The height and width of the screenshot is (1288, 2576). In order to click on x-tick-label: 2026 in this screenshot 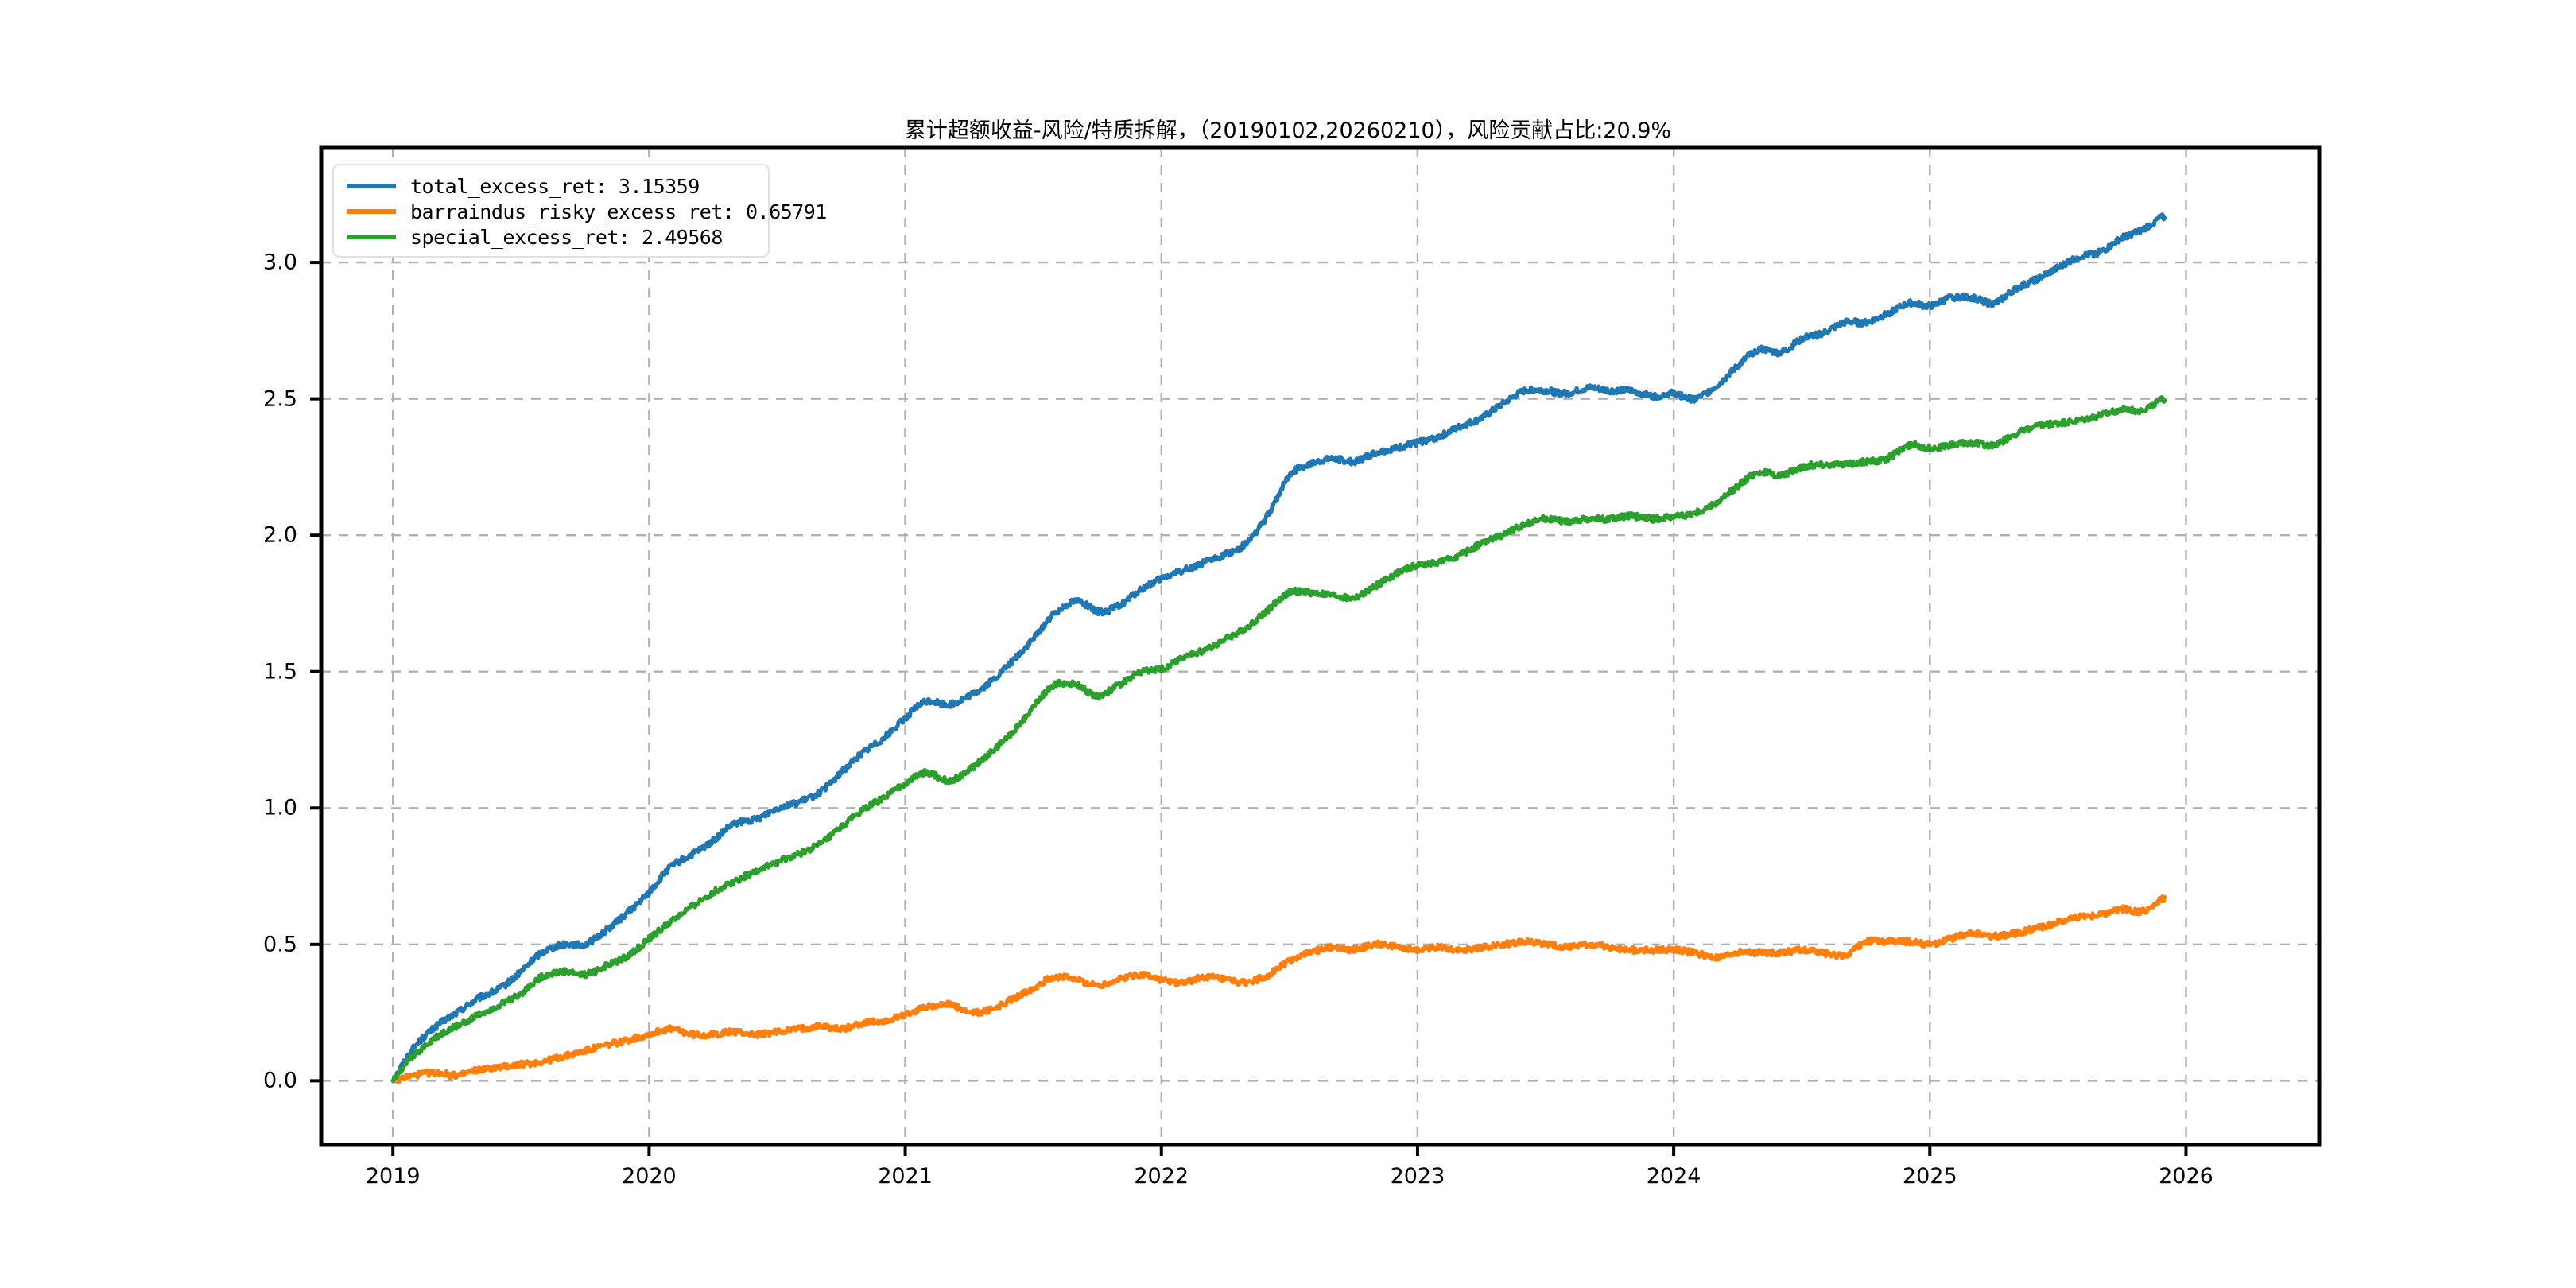, I will do `click(2186, 1176)`.